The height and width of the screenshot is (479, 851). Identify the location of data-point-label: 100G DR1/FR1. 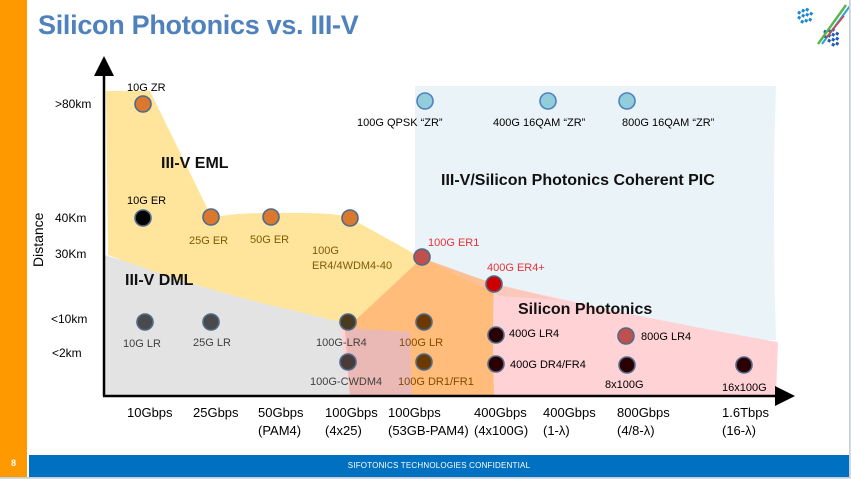
(436, 382).